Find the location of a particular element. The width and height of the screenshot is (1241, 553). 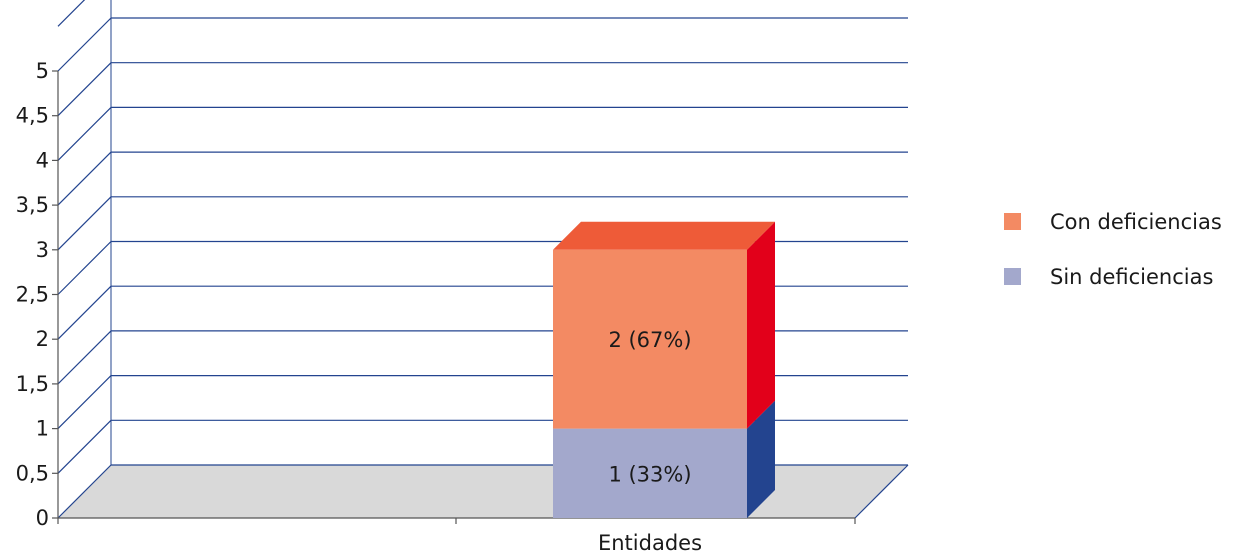

y-tick-label: 4,5 is located at coordinates (32, 116).